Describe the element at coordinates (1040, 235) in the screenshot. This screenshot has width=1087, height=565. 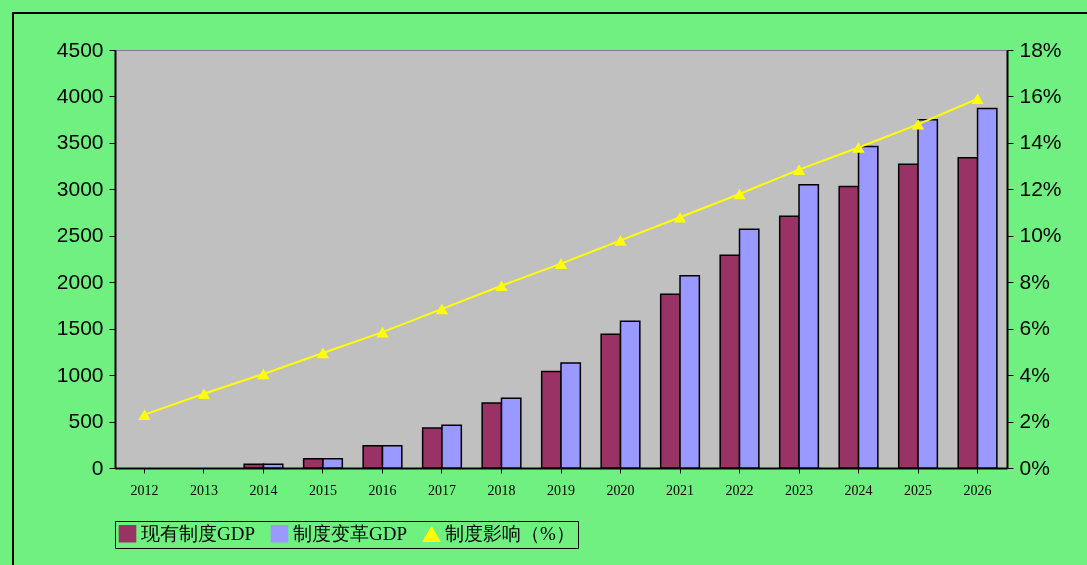
I see `y2-tick-label: 10%` at that location.